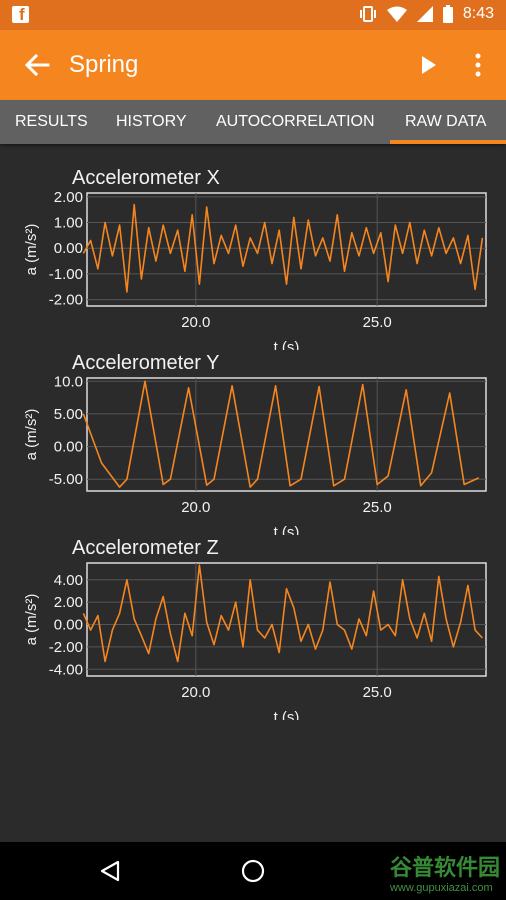  Describe the element at coordinates (295, 121) in the screenshot. I see `tab-autocorrelation: AUTOCORRELATION` at that location.